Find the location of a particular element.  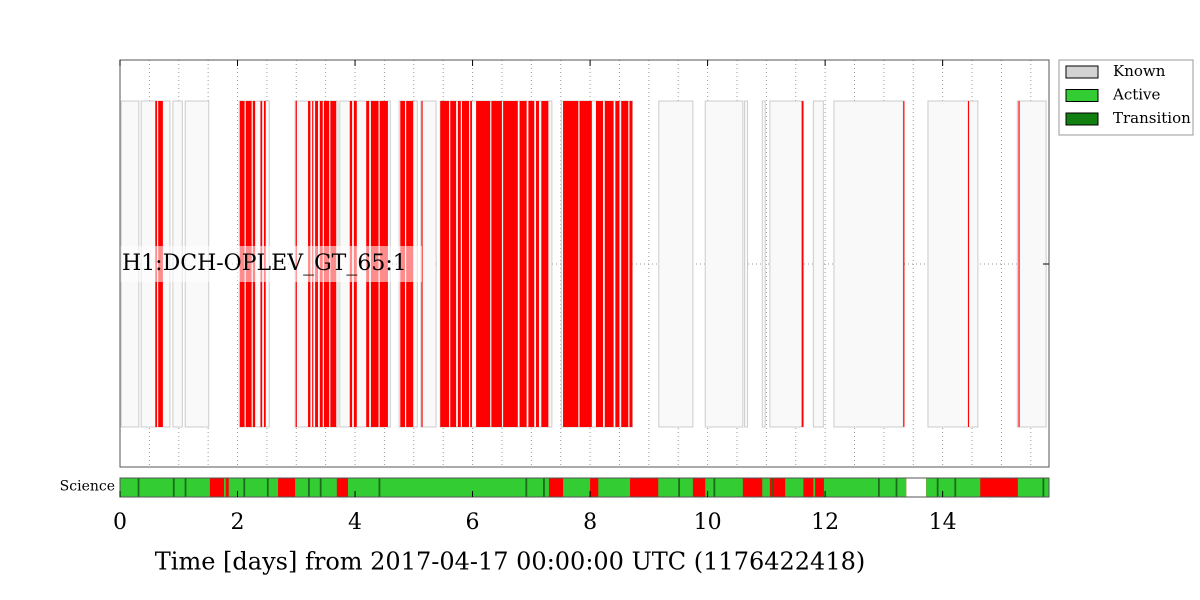

axes-frame is located at coordinates (584, 487).